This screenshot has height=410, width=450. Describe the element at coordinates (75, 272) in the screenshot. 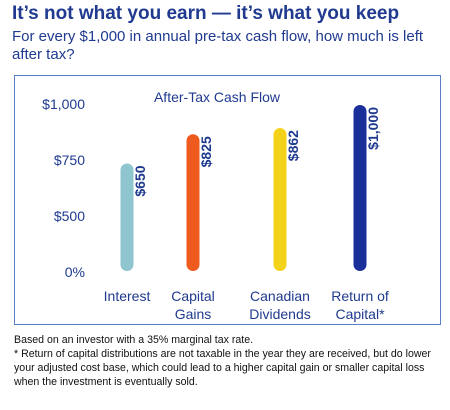

I see `y-tick-label: 0%` at that location.